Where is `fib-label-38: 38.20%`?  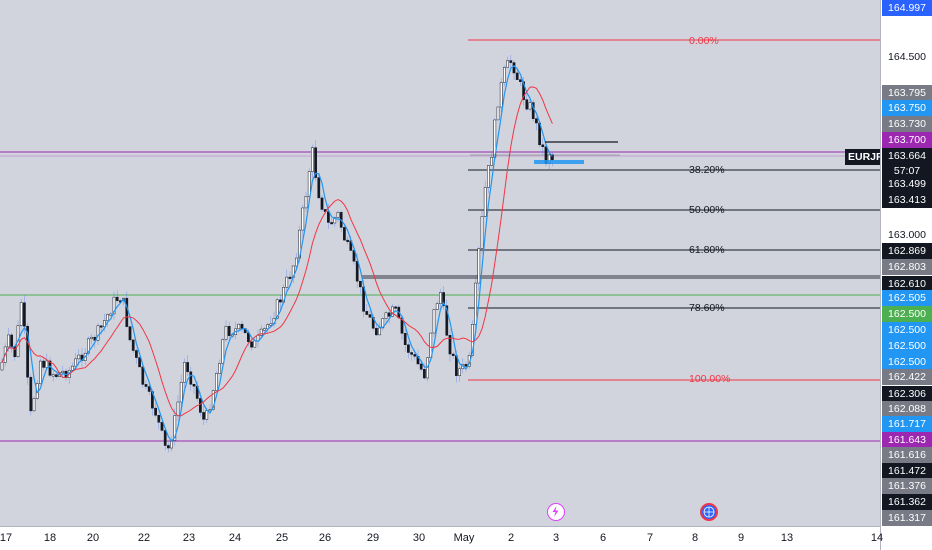 fib-label-38: 38.20% is located at coordinates (707, 170).